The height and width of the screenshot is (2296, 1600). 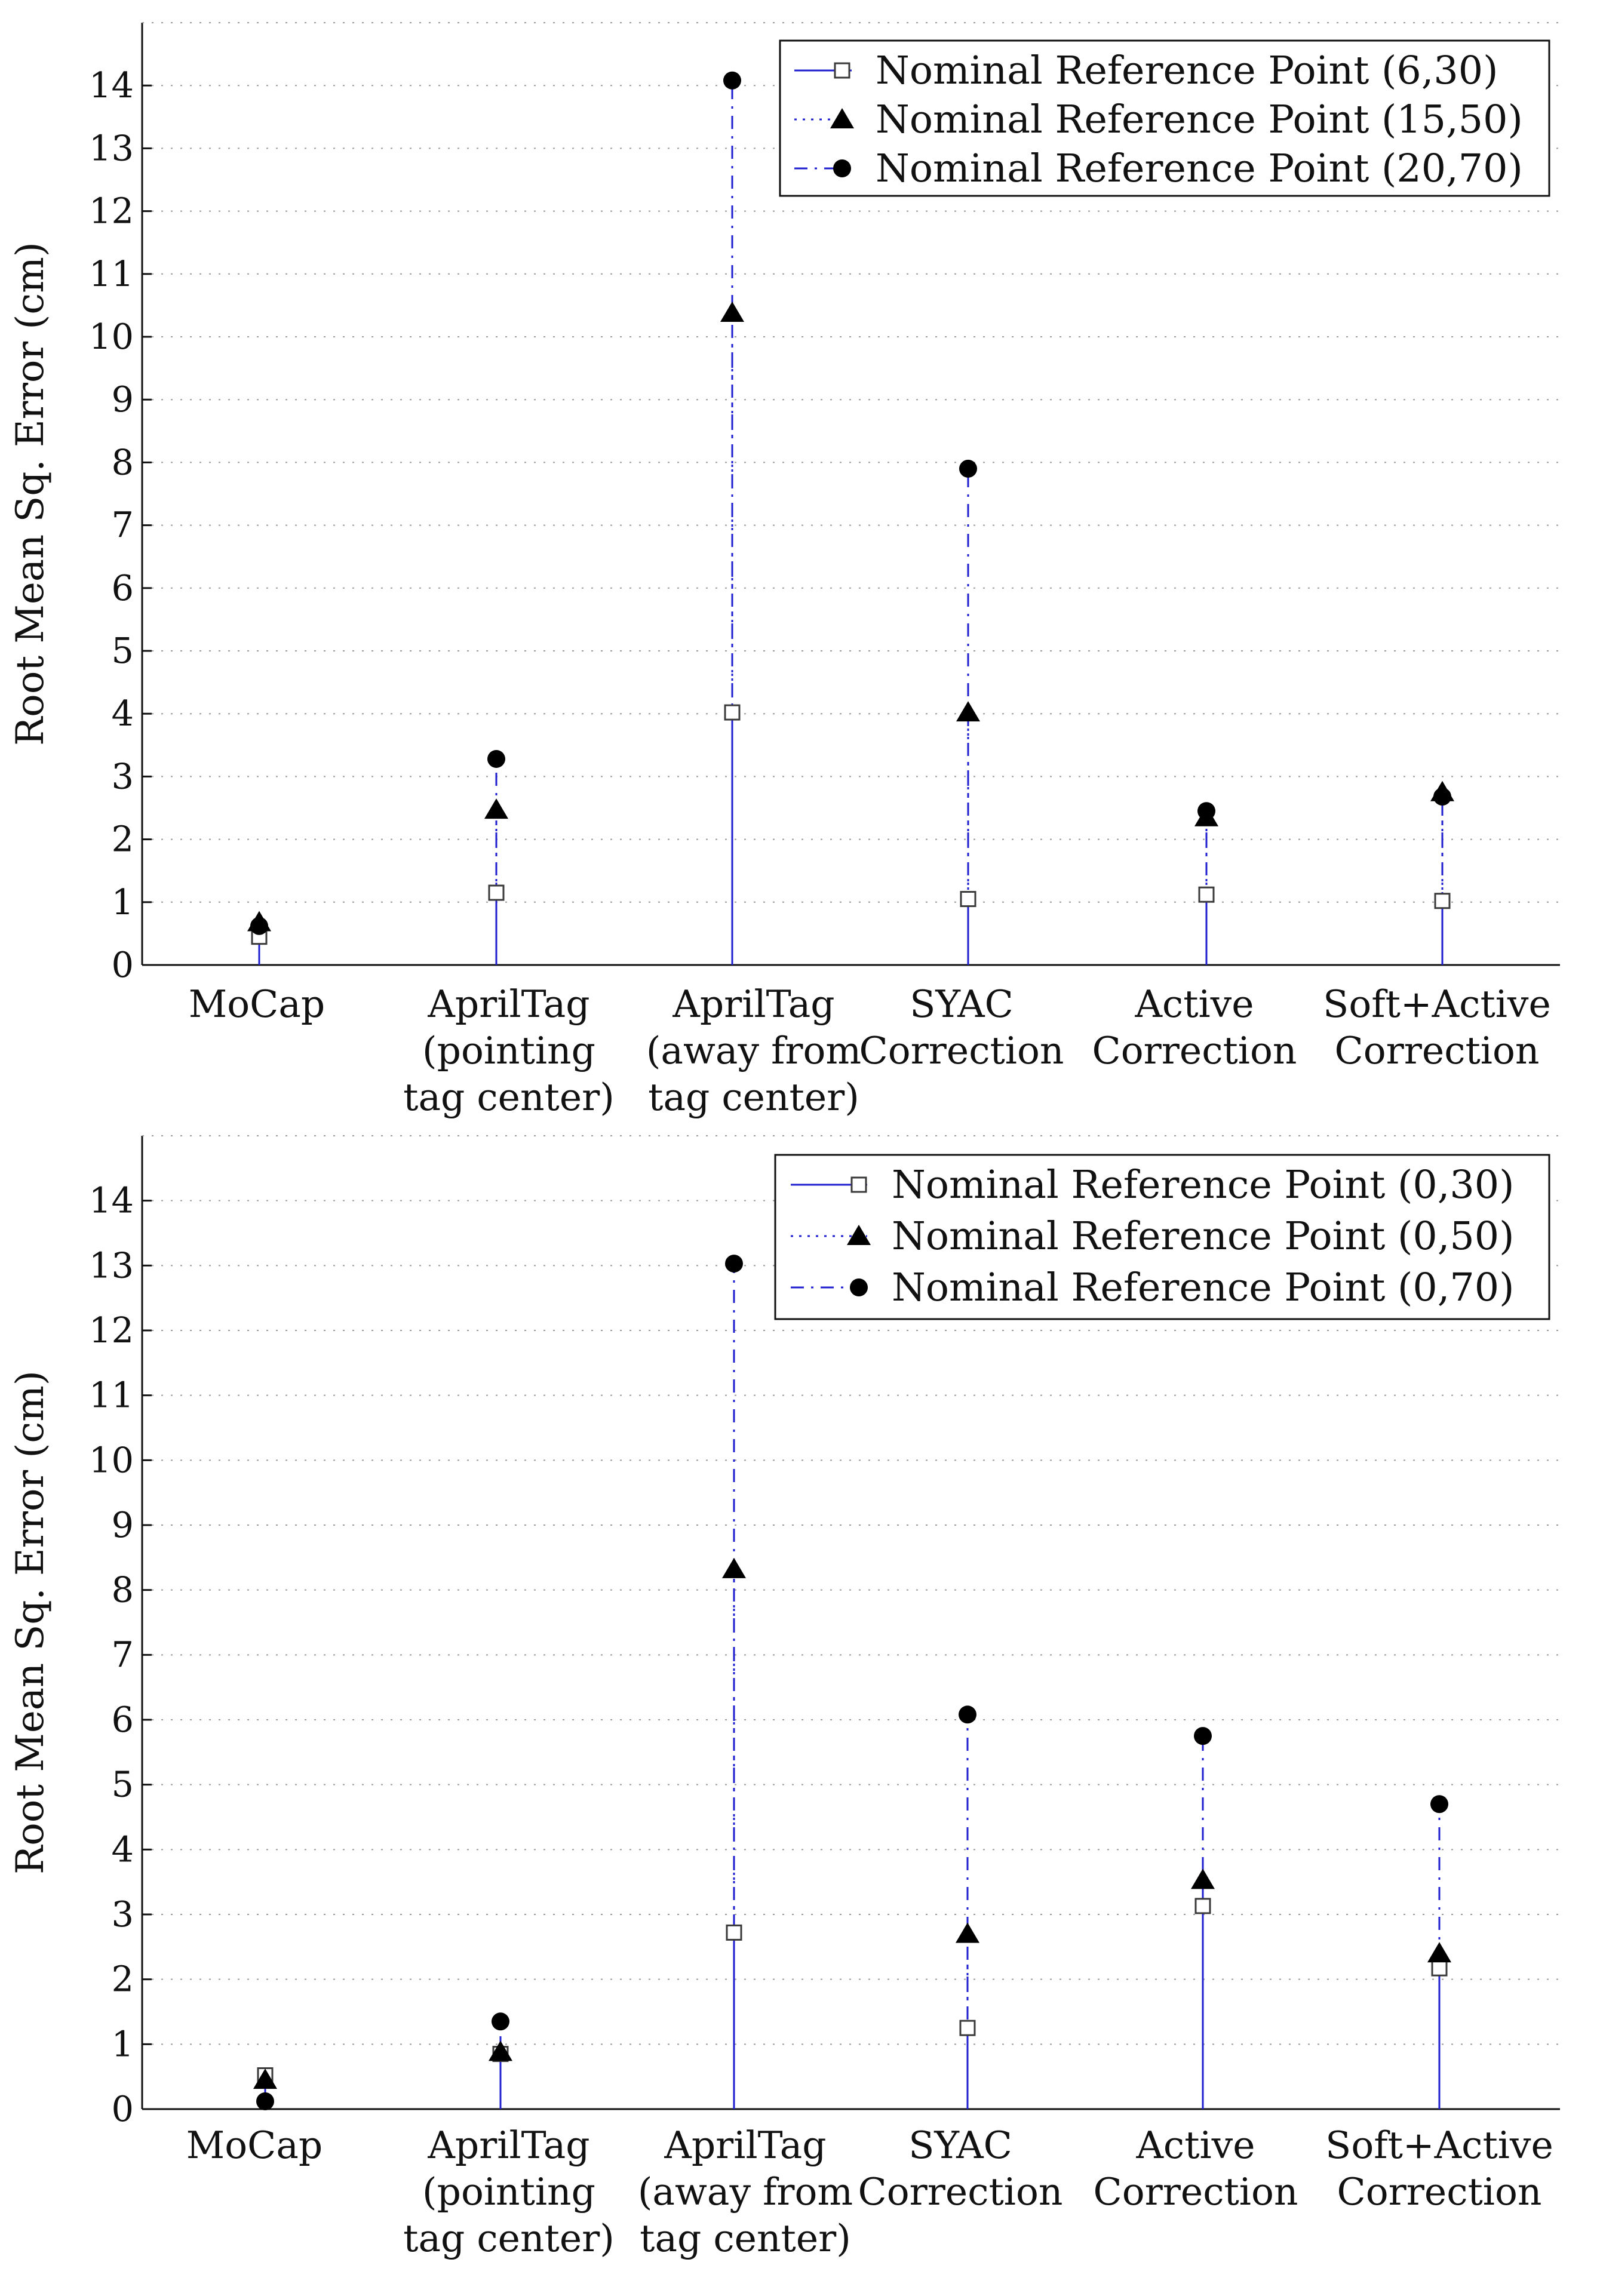 What do you see at coordinates (1203, 1185) in the screenshot?
I see `legend-label: Nominal Reference Point (0,30)` at bounding box center [1203, 1185].